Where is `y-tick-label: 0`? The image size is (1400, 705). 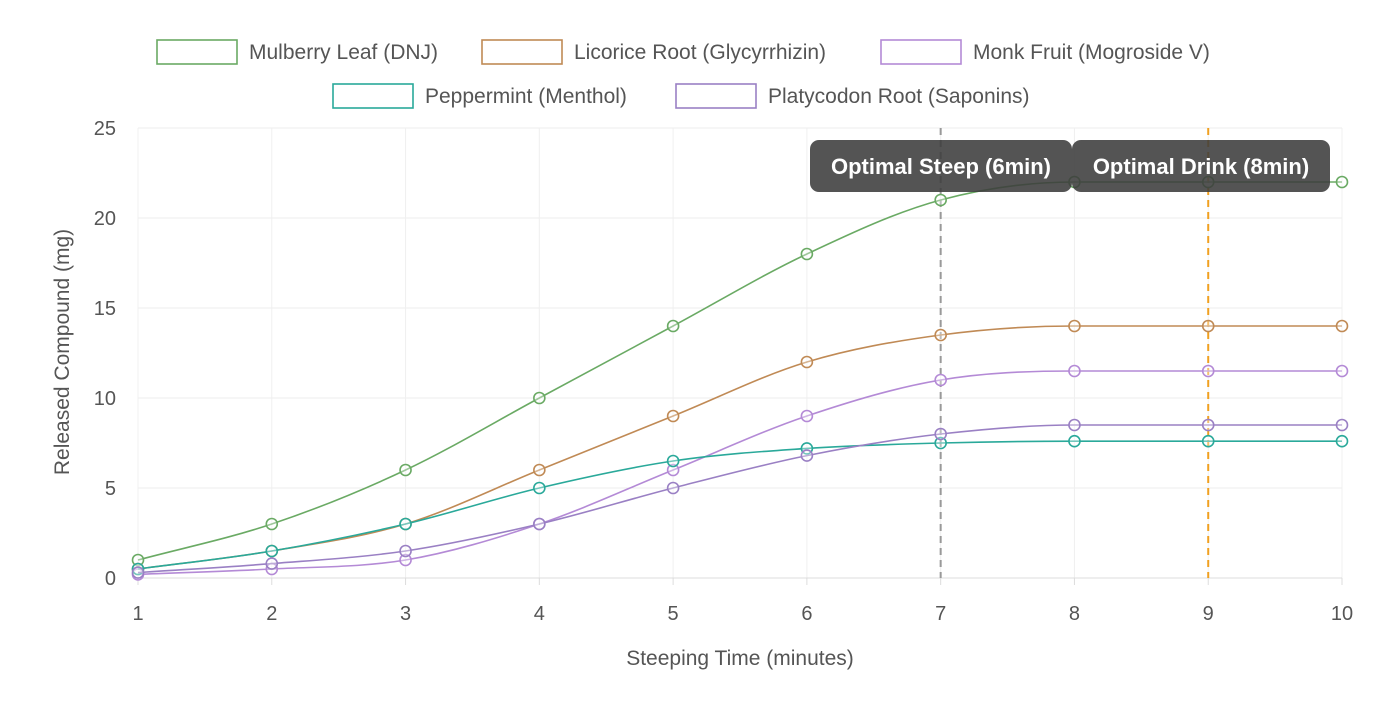
y-tick-label: 0 is located at coordinates (110, 579).